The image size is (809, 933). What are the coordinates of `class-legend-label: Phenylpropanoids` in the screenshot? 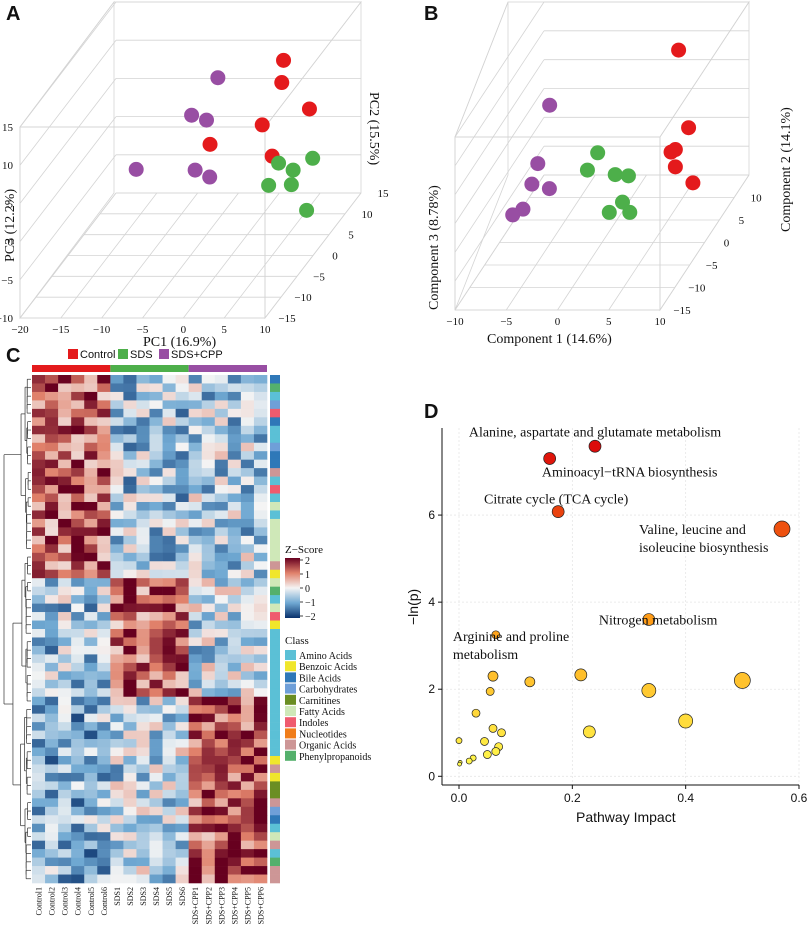 It's located at (335, 757).